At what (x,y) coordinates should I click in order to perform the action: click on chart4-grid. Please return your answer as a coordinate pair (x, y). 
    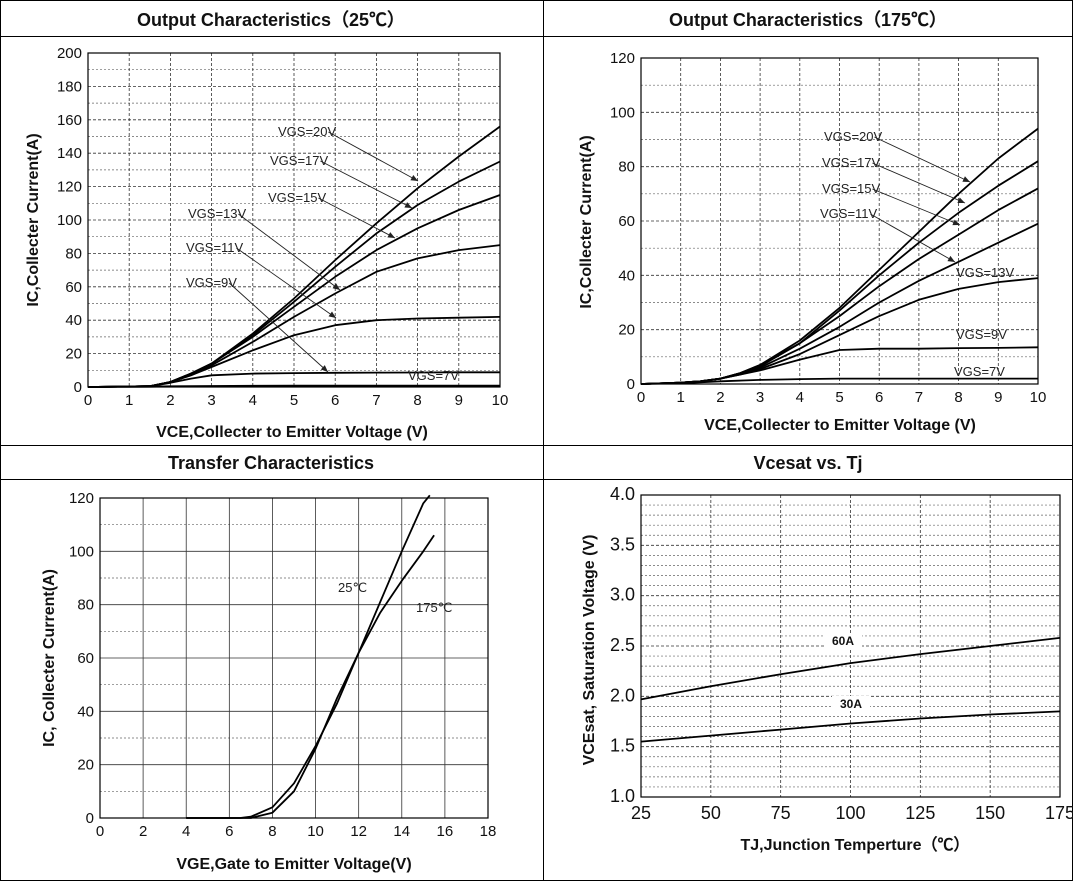
    Looking at the image, I should click on (850, 646).